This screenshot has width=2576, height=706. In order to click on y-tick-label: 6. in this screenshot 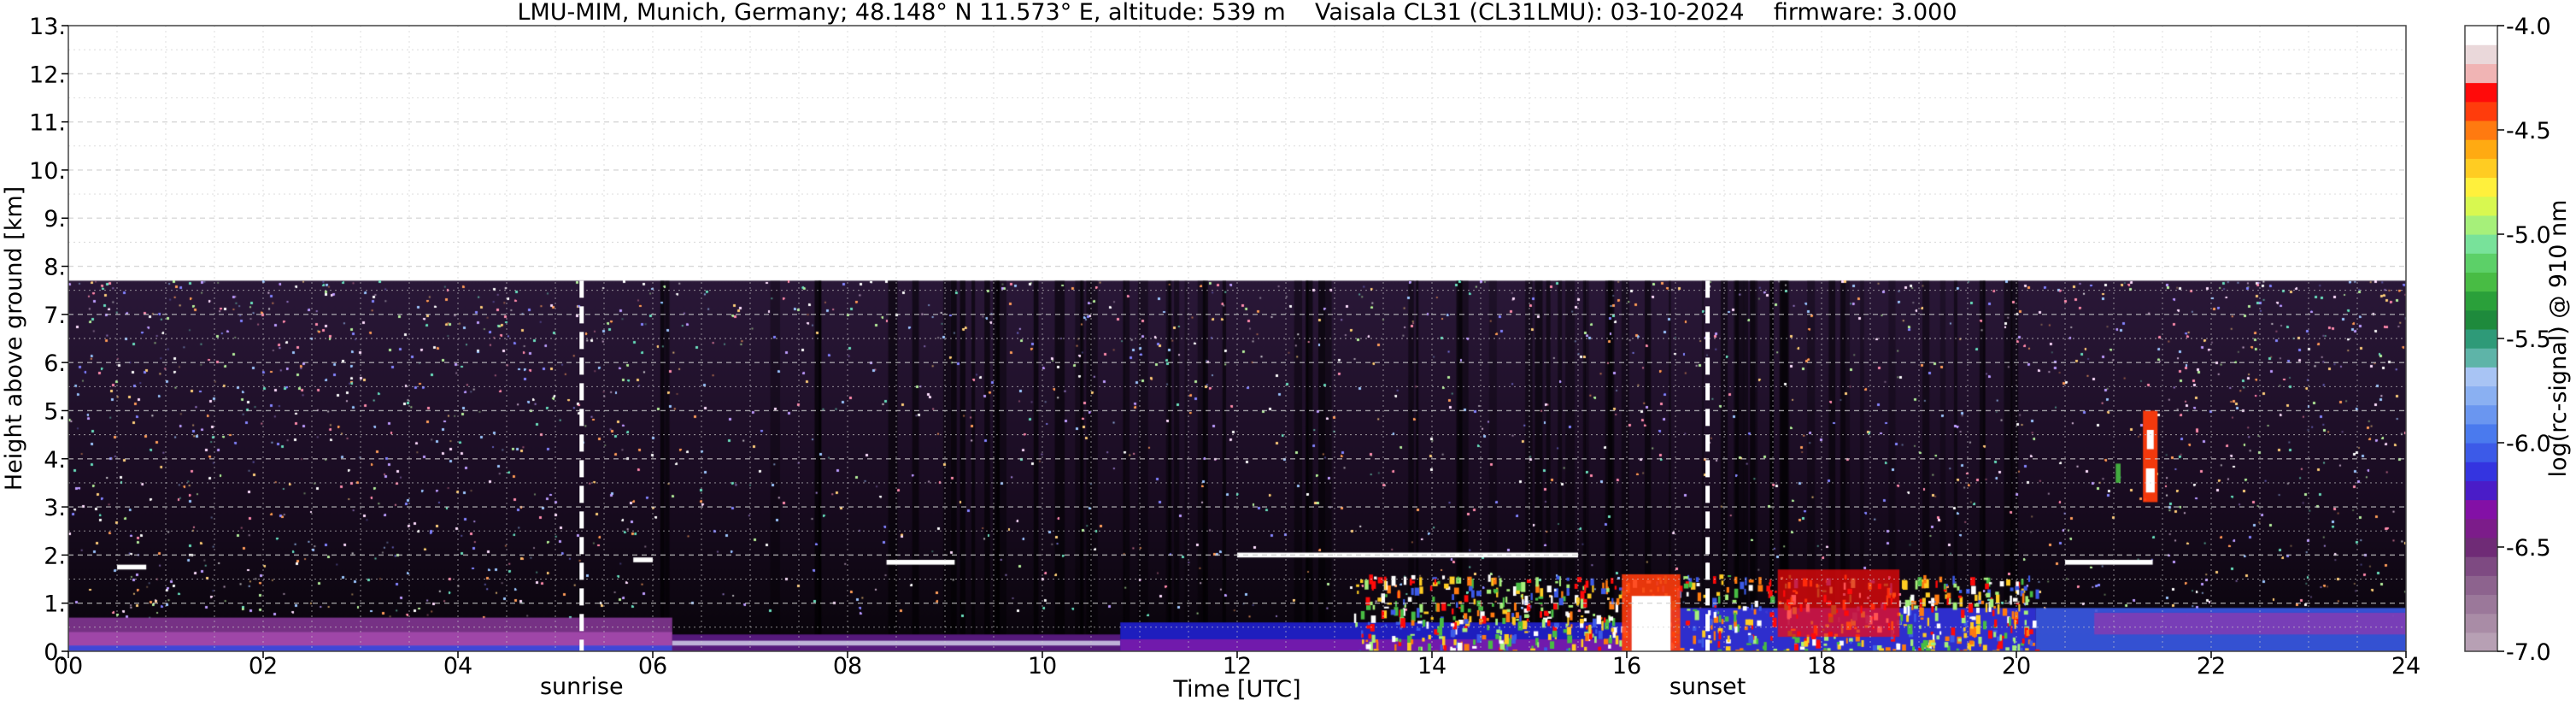, I will do `click(55, 363)`.